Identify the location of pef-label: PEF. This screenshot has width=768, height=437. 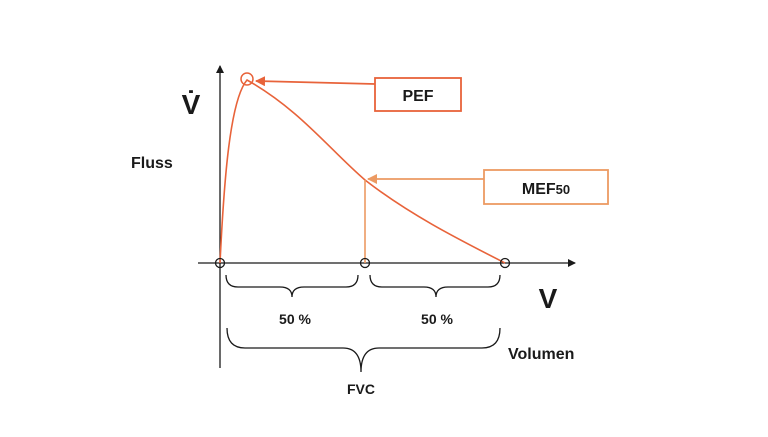
(417, 96).